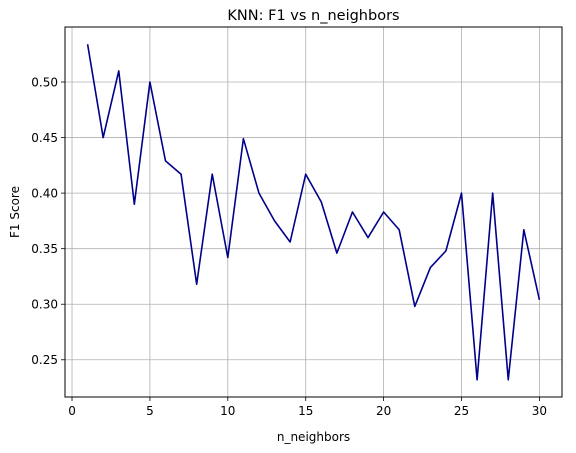  I want to click on y-axis-label: F1 Score, so click(15, 212).